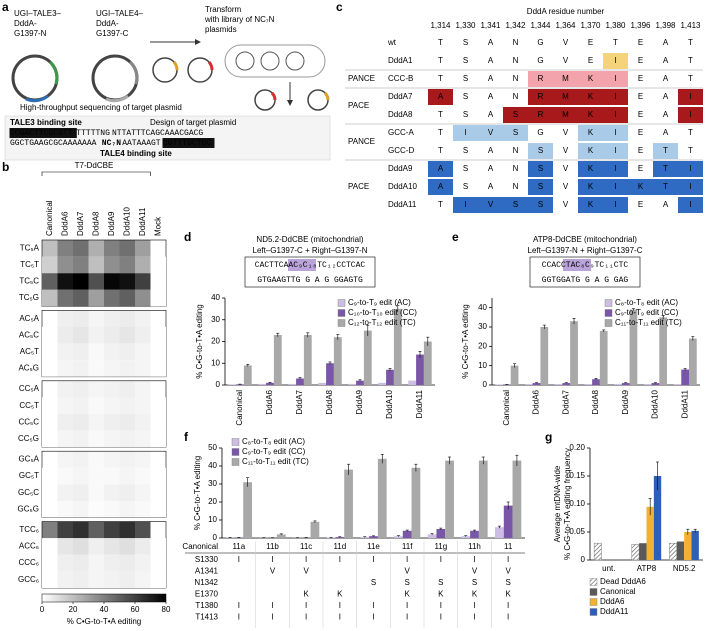 Image resolution: width=706 pixels, height=631 pixels. I want to click on residue-cell: E, so click(640, 204).